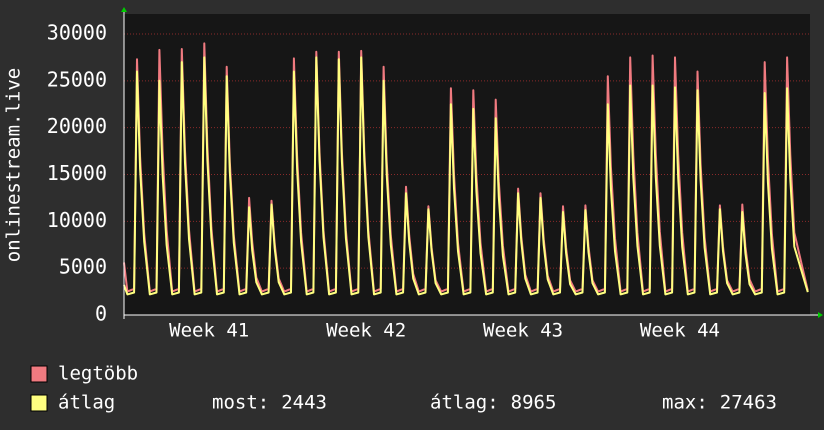 The image size is (824, 430). I want to click on stat-label: max:, so click(685, 403).